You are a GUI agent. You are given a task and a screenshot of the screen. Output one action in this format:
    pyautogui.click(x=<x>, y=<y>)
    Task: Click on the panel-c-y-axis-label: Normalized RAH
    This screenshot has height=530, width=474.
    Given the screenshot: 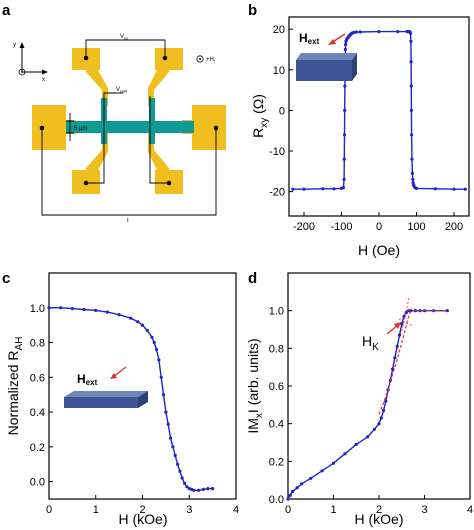 What is the action you would take?
    pyautogui.click(x=15, y=386)
    